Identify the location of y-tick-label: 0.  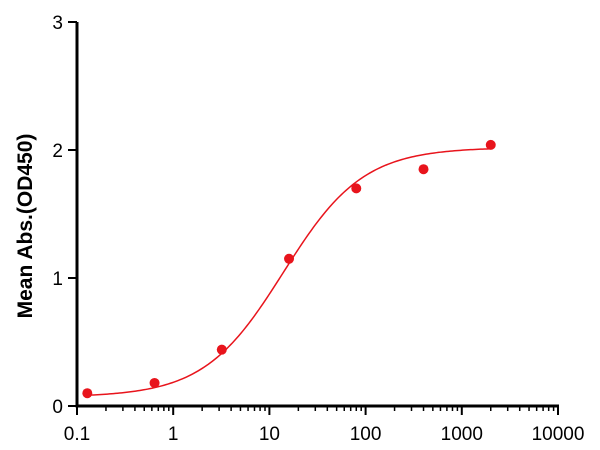
(57, 407).